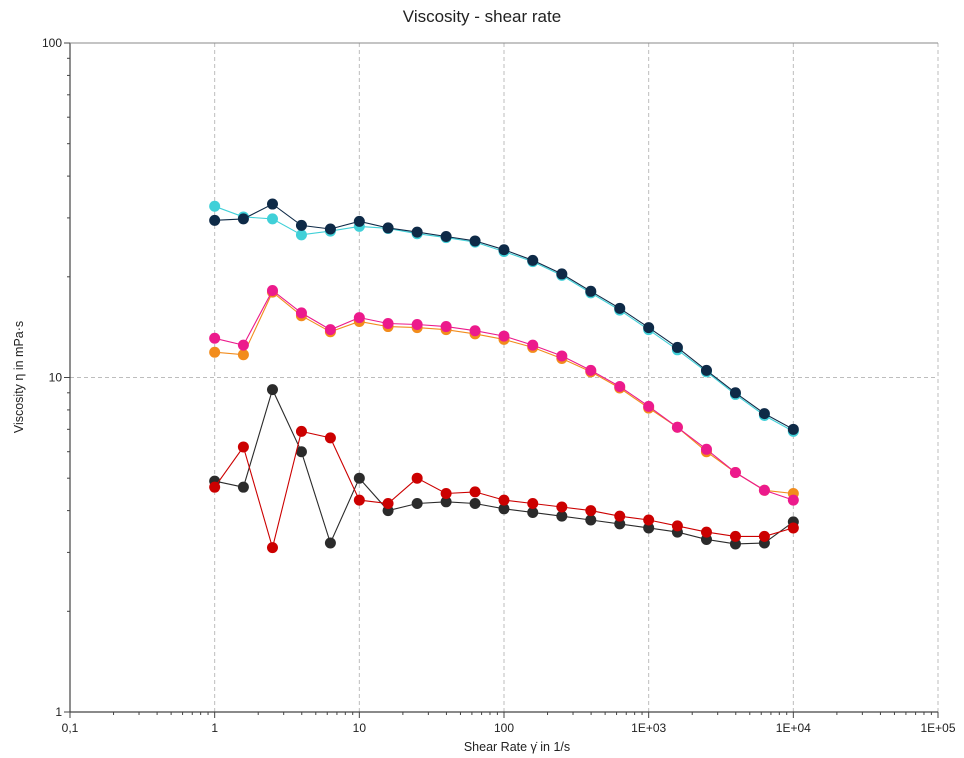  What do you see at coordinates (70, 728) in the screenshot?
I see `x-tick-label: 0,1` at bounding box center [70, 728].